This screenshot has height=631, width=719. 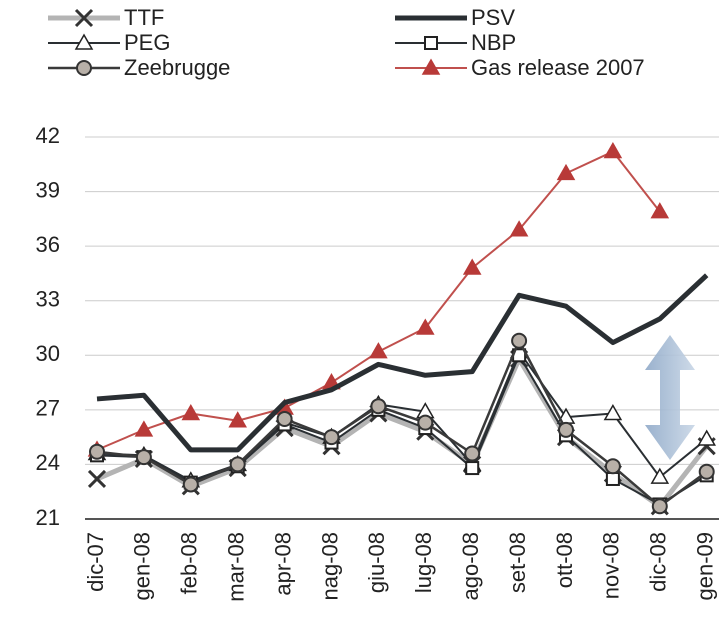 I want to click on y-tick-label: 27, so click(x=48, y=408).